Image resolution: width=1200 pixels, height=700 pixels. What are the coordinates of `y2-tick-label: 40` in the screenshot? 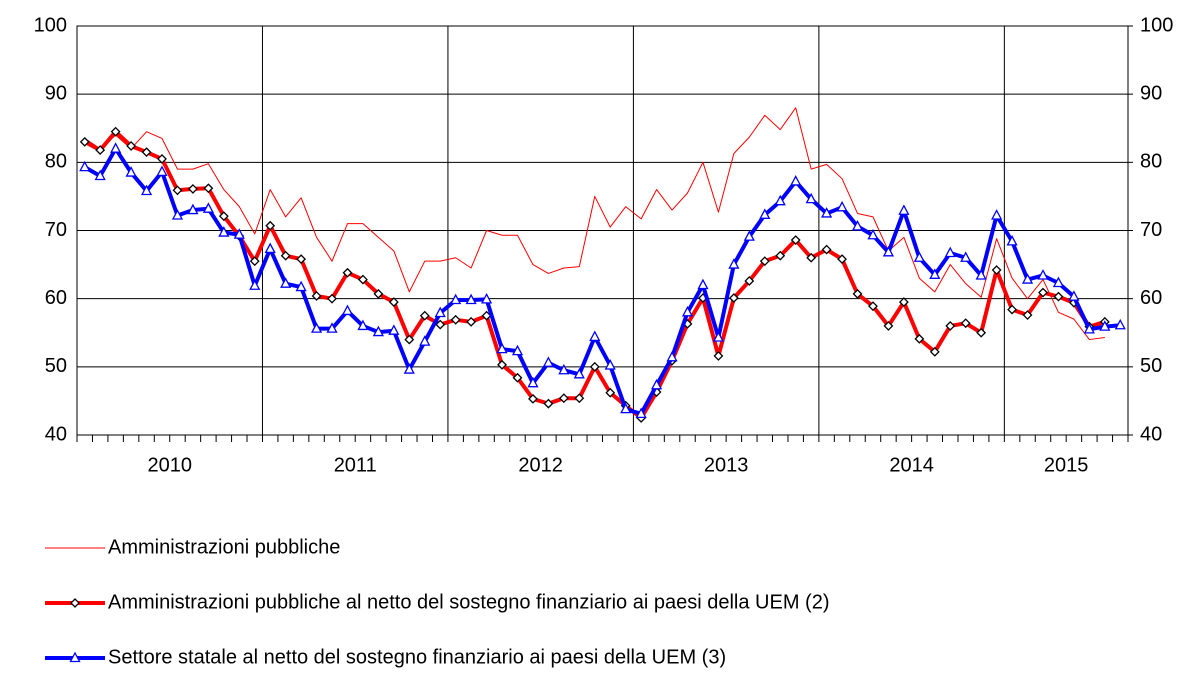 It's located at (1151, 434).